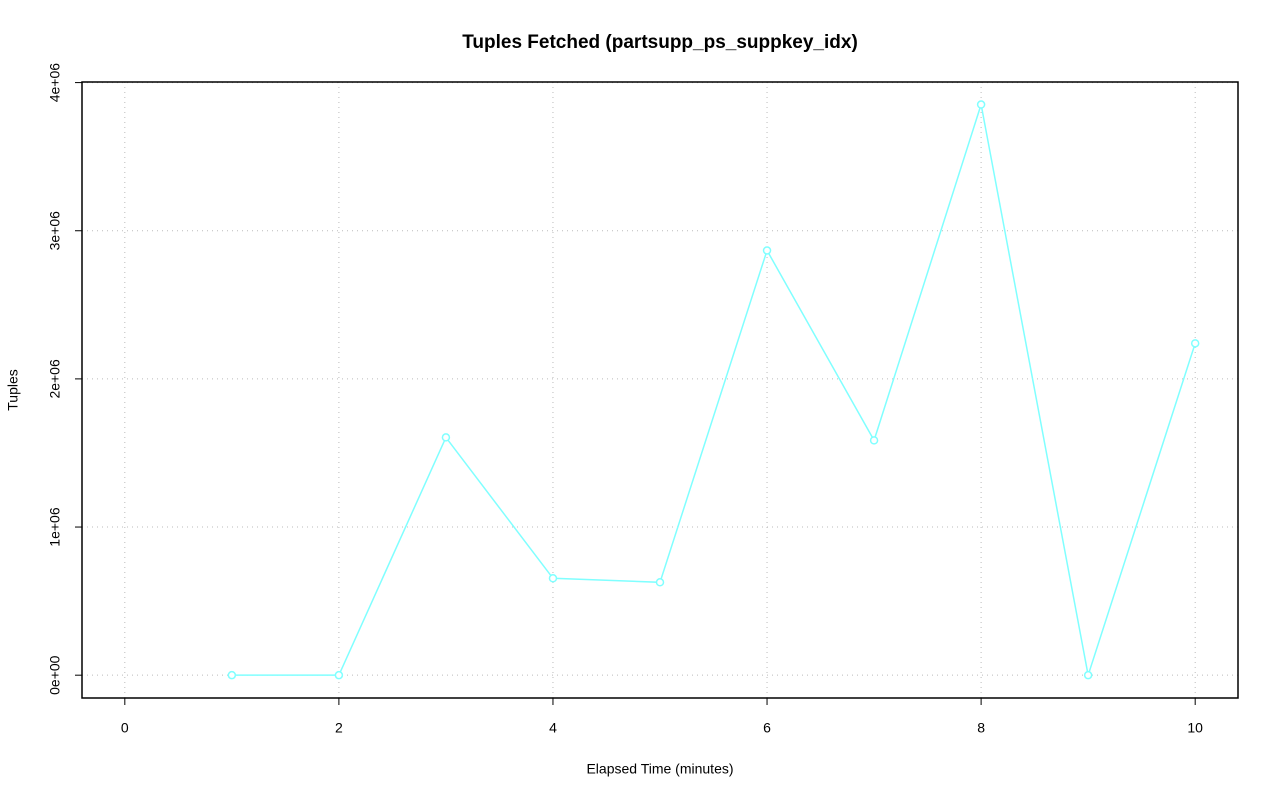 Image resolution: width=1280 pixels, height=801 pixels. I want to click on y-tick-label: 4e+06, so click(55, 83).